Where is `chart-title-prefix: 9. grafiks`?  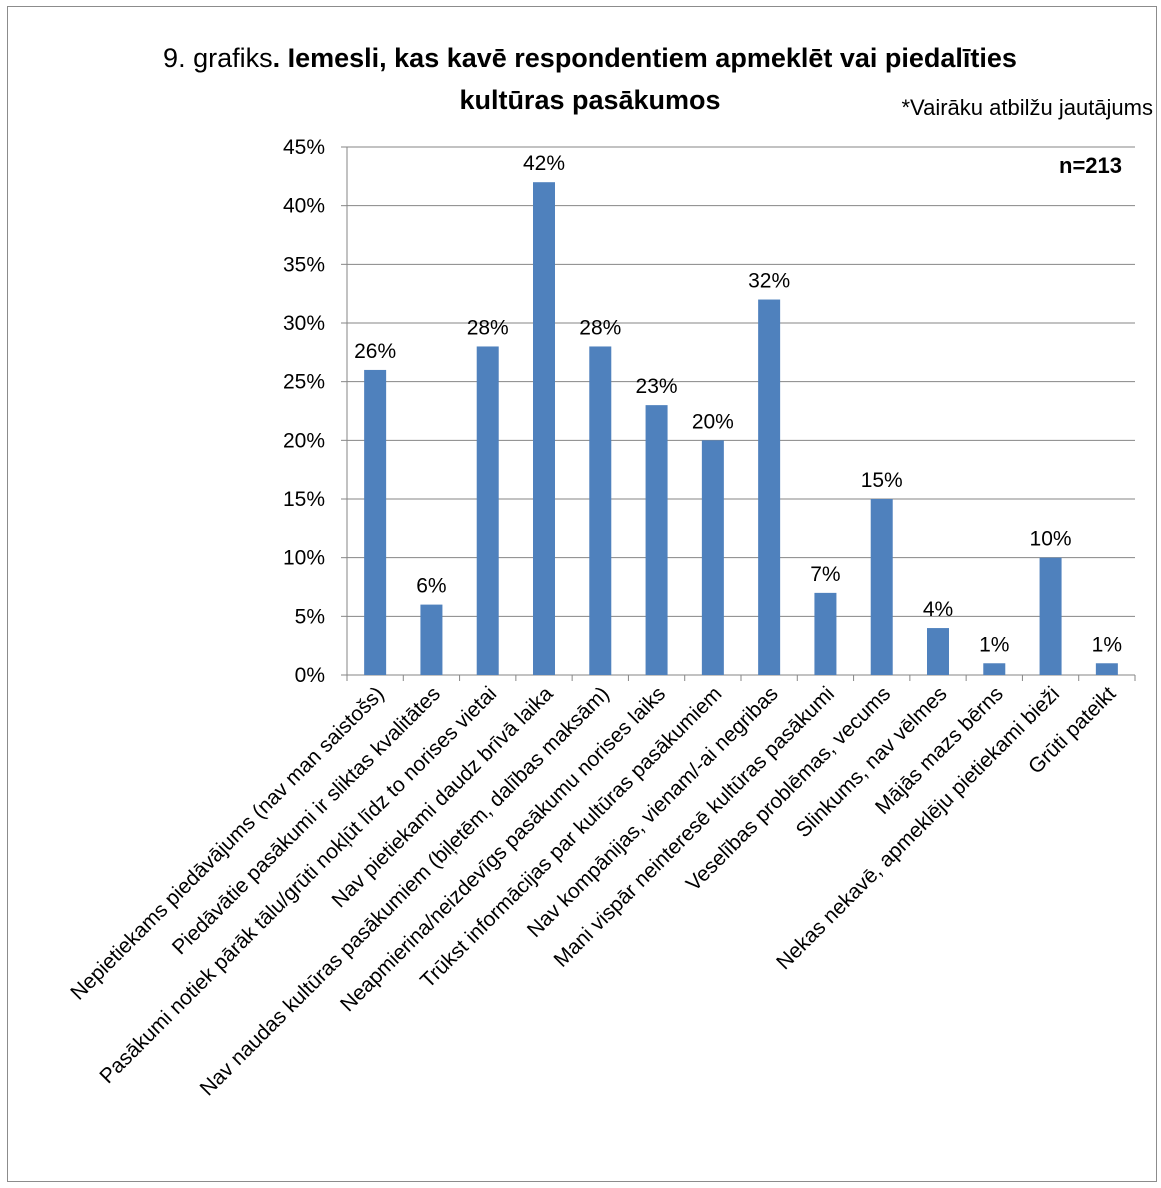
chart-title-prefix: 9. grafiks is located at coordinates (218, 58).